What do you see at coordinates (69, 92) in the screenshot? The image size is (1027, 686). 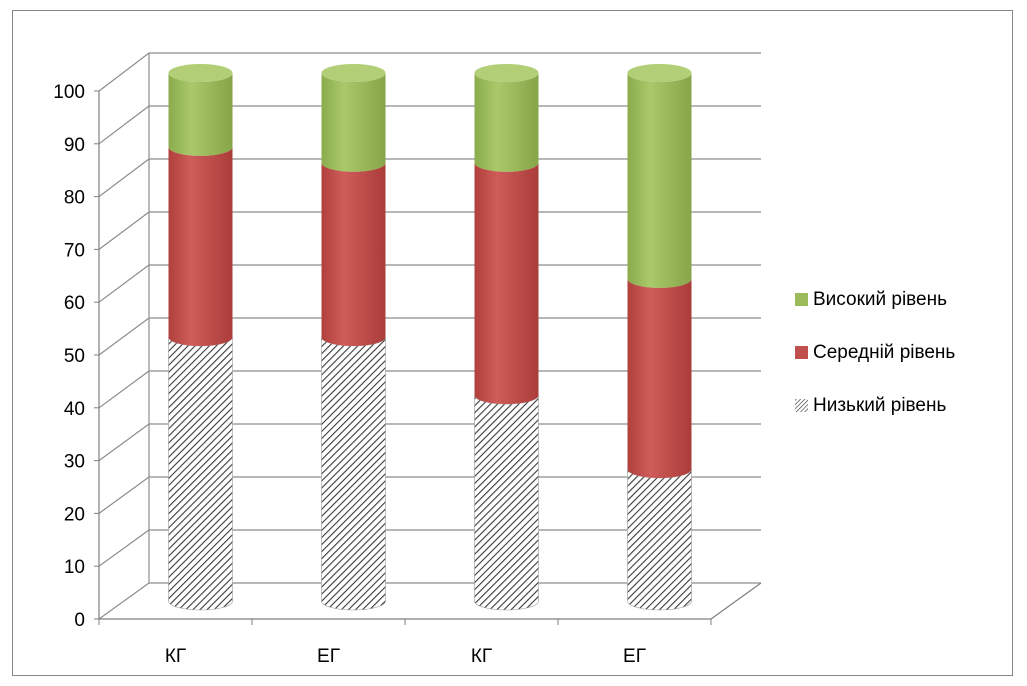 I see `y-tick-label: 100` at bounding box center [69, 92].